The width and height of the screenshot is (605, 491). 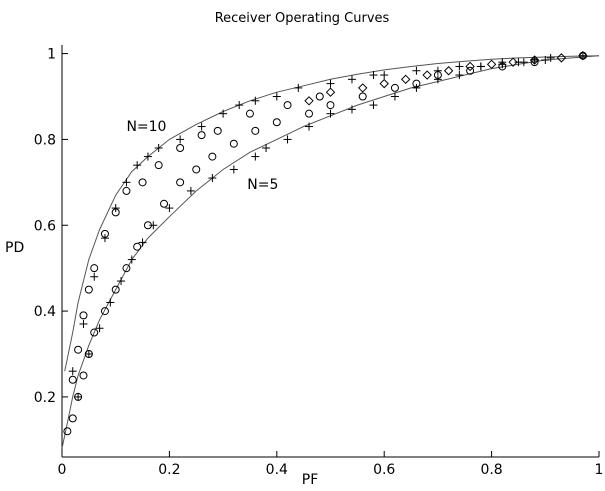 What do you see at coordinates (62, 470) in the screenshot?
I see `x-tick-label: 0` at bounding box center [62, 470].